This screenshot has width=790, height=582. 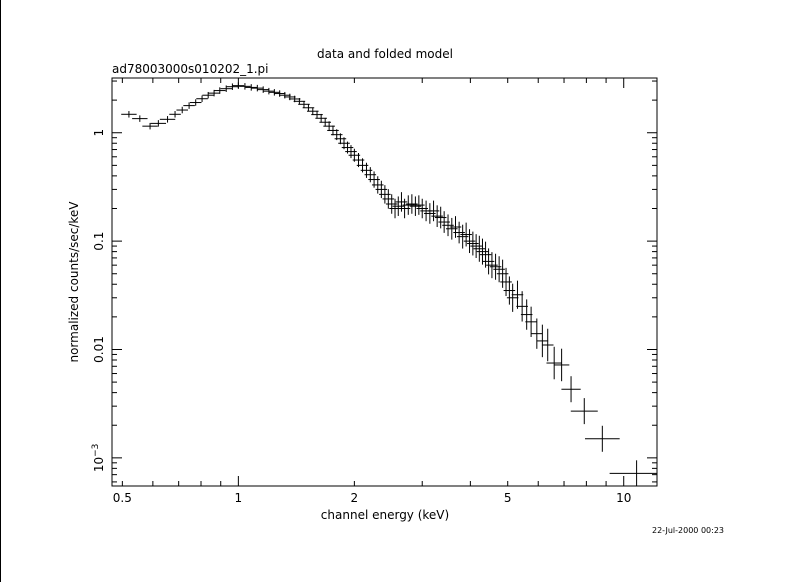 What do you see at coordinates (99, 133) in the screenshot?
I see `y-tick-label: 1` at bounding box center [99, 133].